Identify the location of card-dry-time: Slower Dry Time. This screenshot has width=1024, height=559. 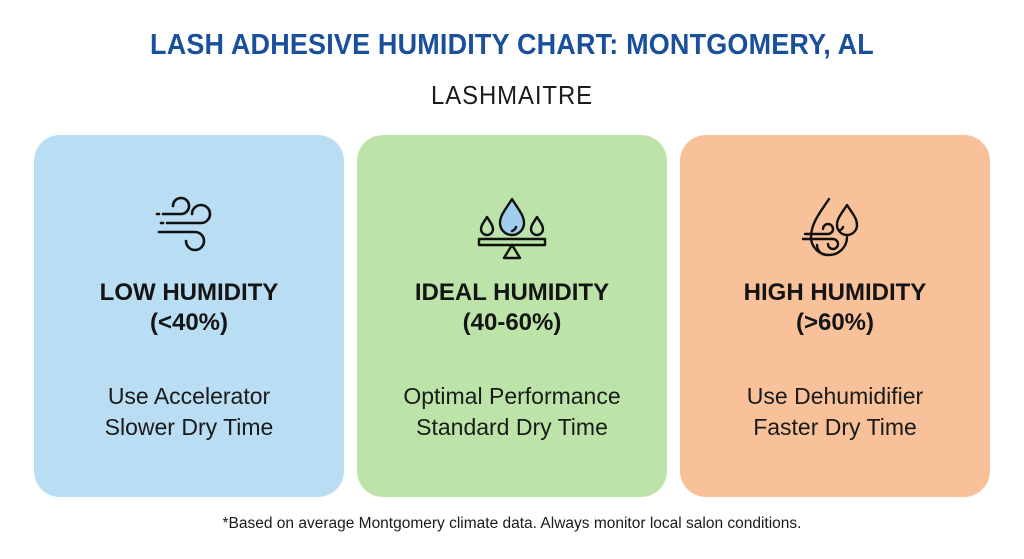
(189, 427).